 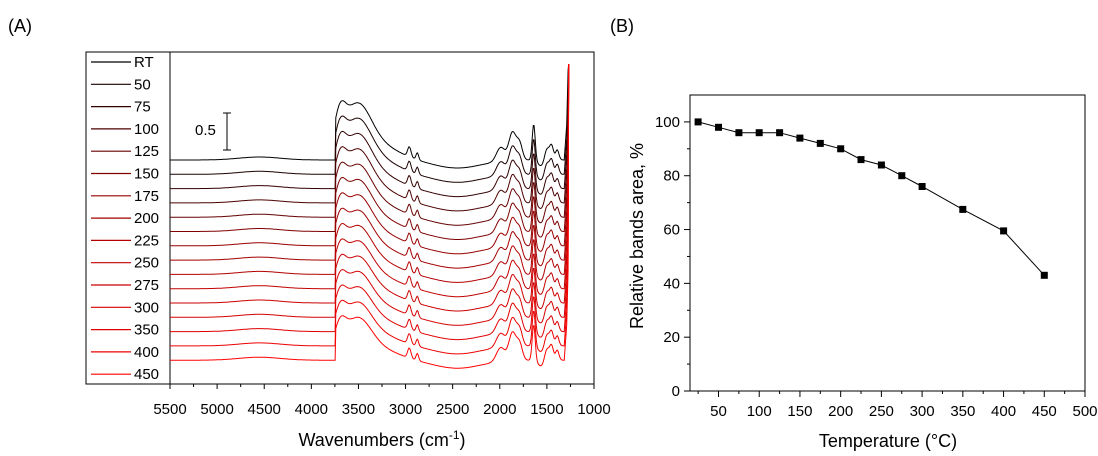 I want to click on x-tick-label-b: 500, so click(x=1084, y=411).